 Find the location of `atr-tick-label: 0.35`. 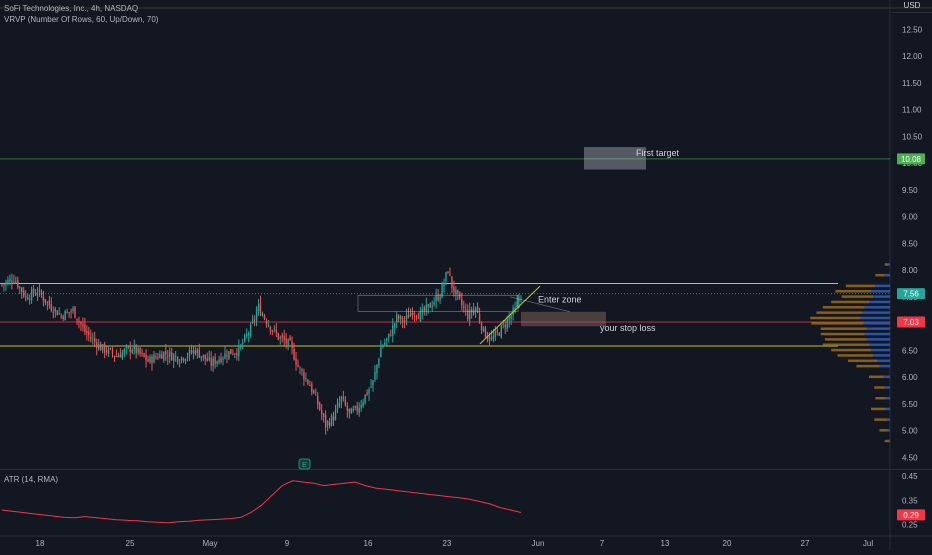

atr-tick-label: 0.35 is located at coordinates (910, 500).